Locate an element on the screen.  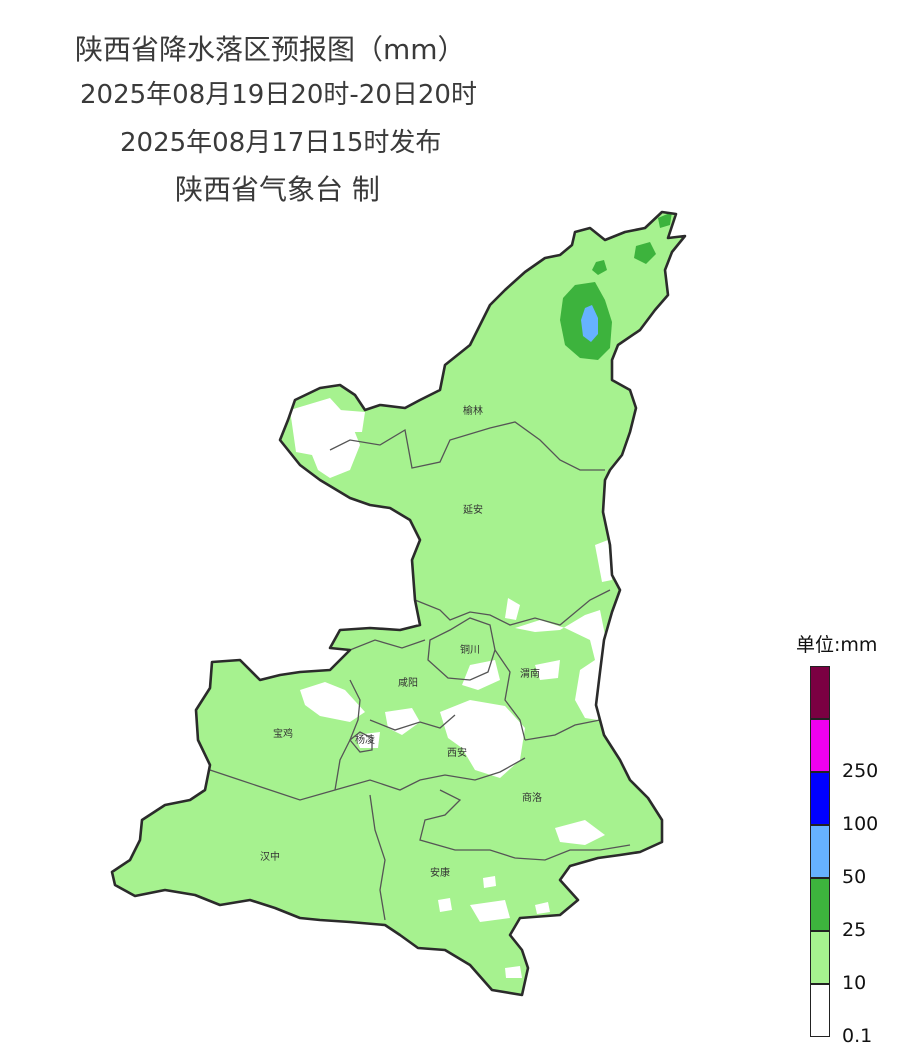
legend-label: 250 is located at coordinates (860, 771).